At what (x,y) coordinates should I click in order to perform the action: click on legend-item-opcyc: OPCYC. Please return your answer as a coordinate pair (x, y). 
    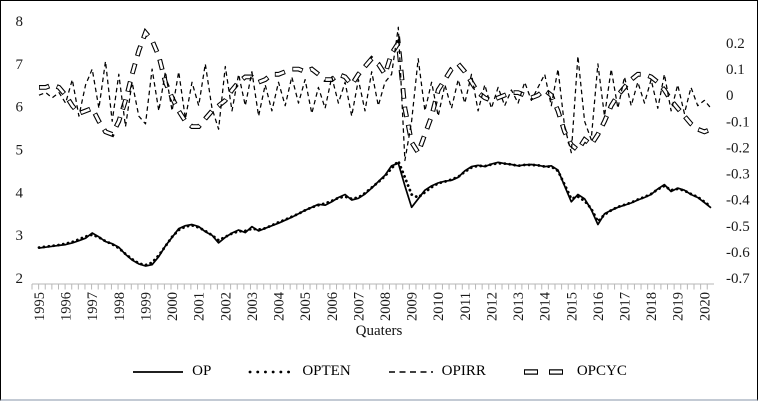
    Looking at the image, I should click on (574, 371).